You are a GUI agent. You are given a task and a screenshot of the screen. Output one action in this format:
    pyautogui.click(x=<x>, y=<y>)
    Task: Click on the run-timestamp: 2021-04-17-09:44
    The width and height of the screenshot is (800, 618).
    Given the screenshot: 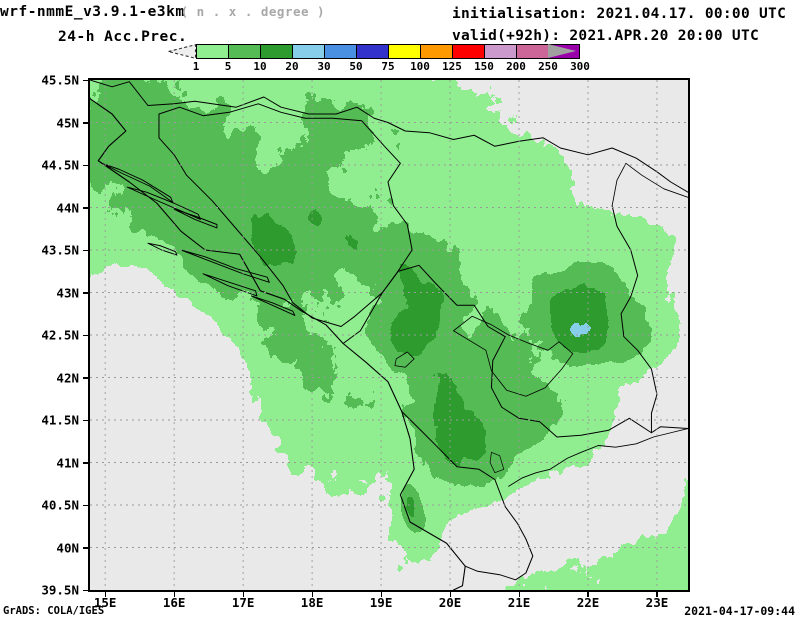 What is the action you would take?
    pyautogui.click(x=739, y=611)
    